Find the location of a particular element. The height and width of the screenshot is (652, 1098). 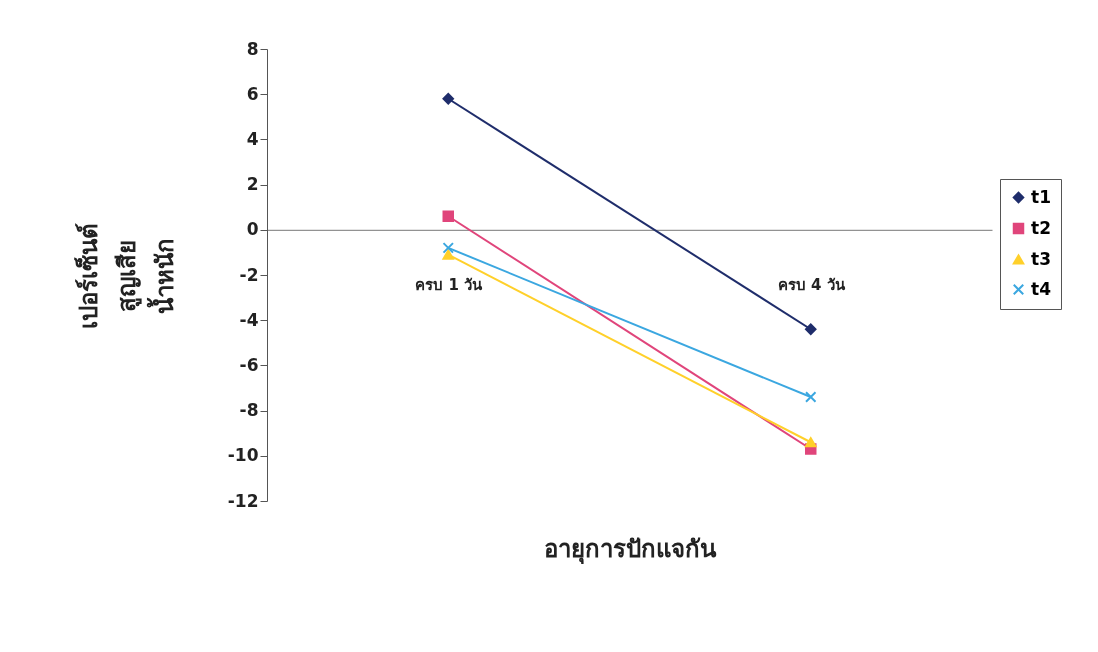

y-tick-label: 2 is located at coordinates (252, 184).